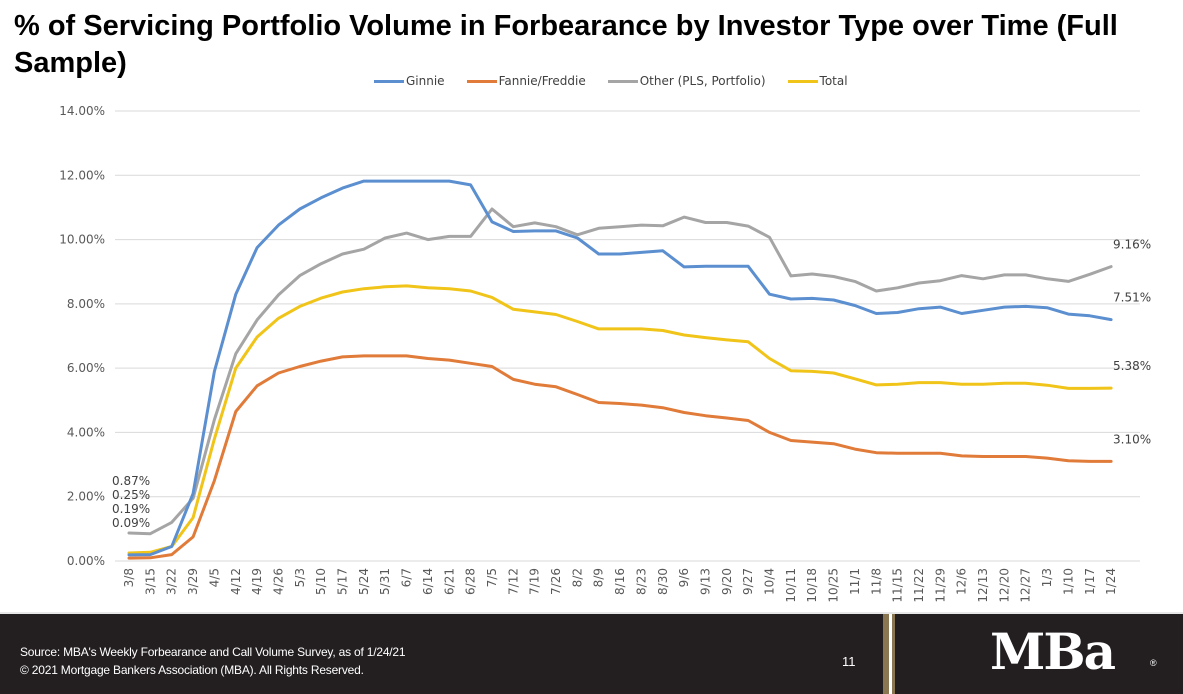 The height and width of the screenshot is (694, 1183). I want to click on x-tick-label: 12/13, so click(983, 585).